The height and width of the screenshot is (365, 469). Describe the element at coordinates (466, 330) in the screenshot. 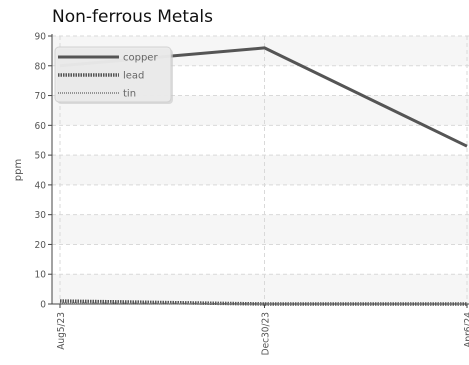

I see `x-tick-label: Apr6/24` at that location.